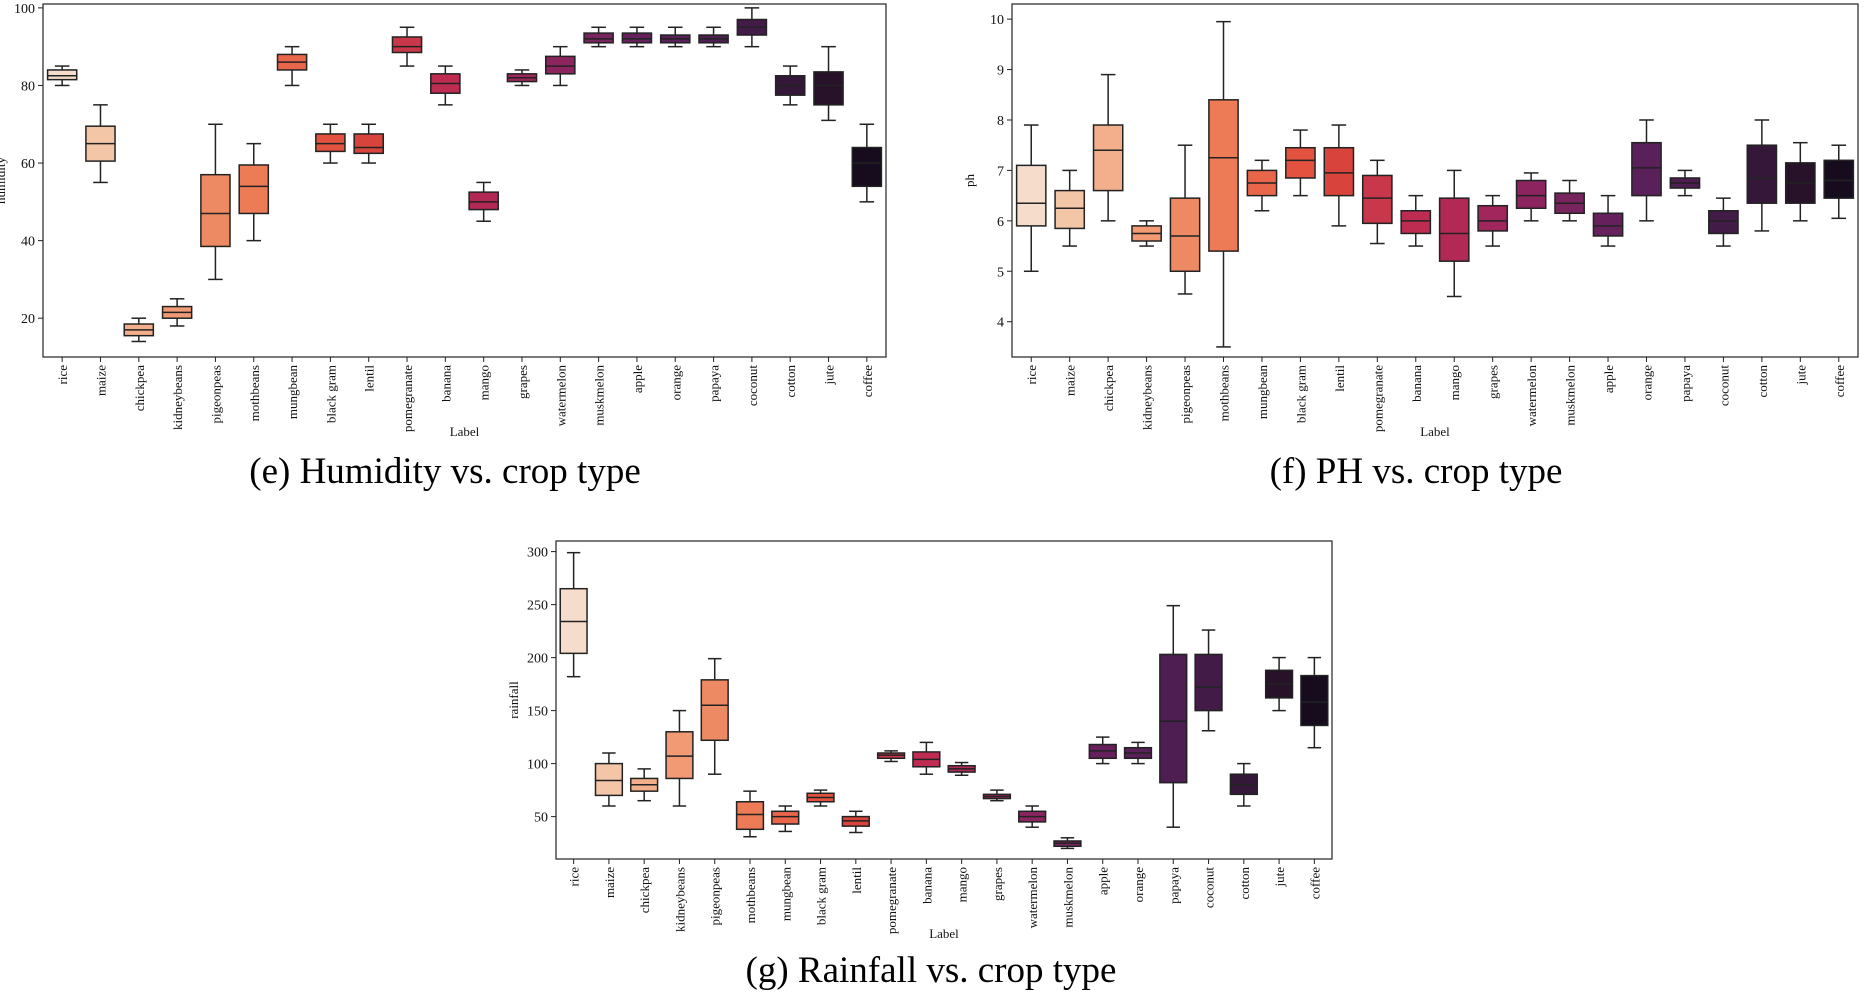 The height and width of the screenshot is (995, 1868). I want to click on ph-box-papaya, so click(1685, 183).